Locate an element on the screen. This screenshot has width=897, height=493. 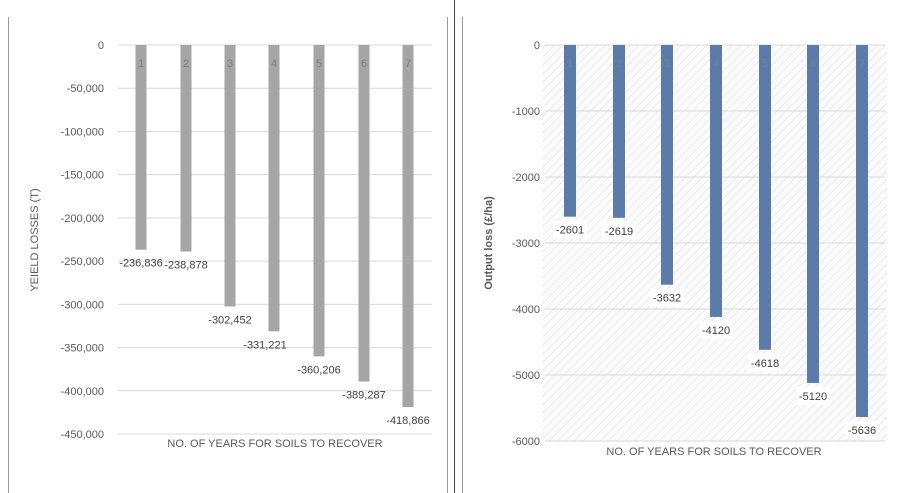
data-label: -2619 is located at coordinates (619, 232).